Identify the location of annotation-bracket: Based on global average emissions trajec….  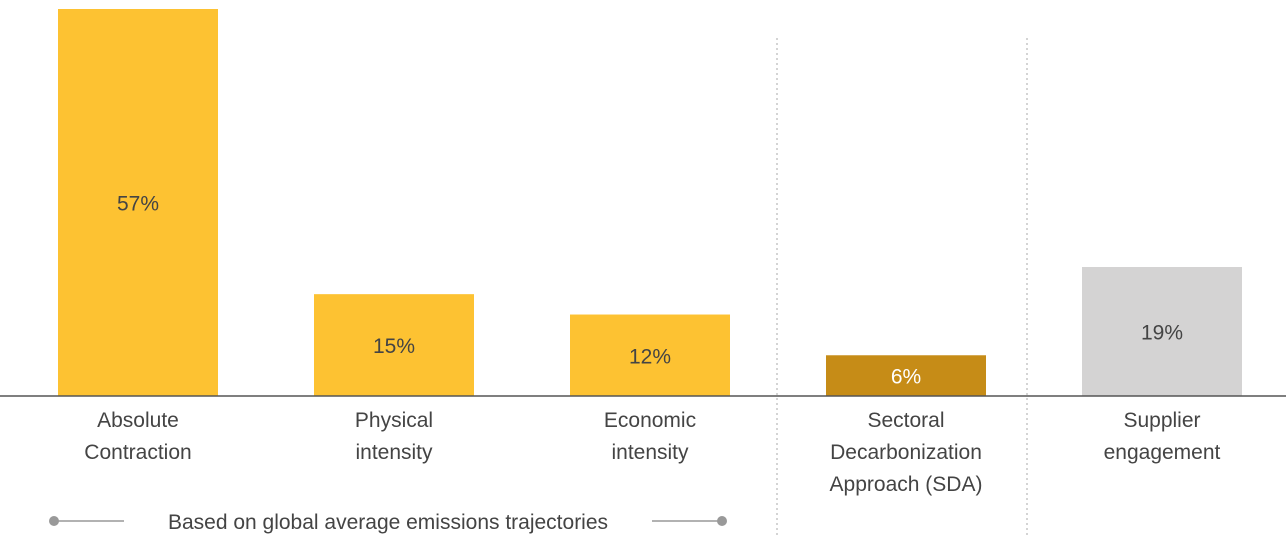
(388, 522).